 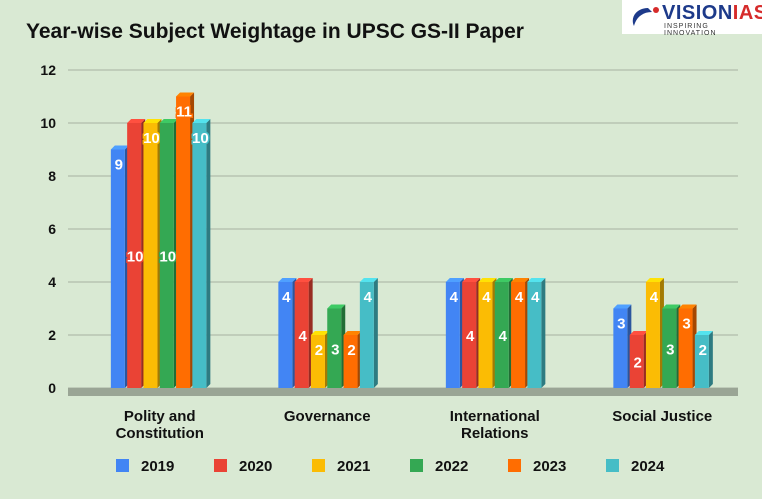 What do you see at coordinates (52, 176) in the screenshot?
I see `y-tick-label: 8` at bounding box center [52, 176].